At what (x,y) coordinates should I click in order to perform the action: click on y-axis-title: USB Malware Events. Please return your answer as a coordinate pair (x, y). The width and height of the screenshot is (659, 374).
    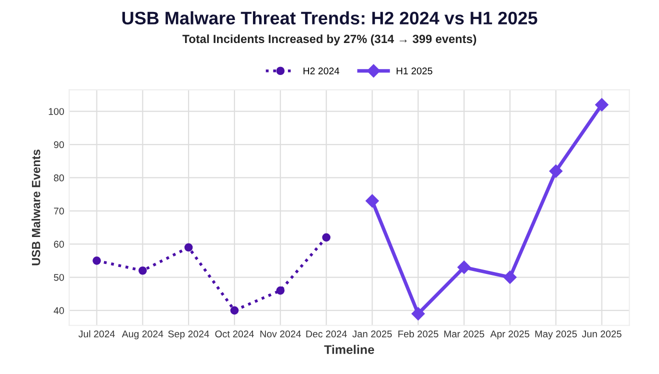
    Looking at the image, I should click on (36, 208).